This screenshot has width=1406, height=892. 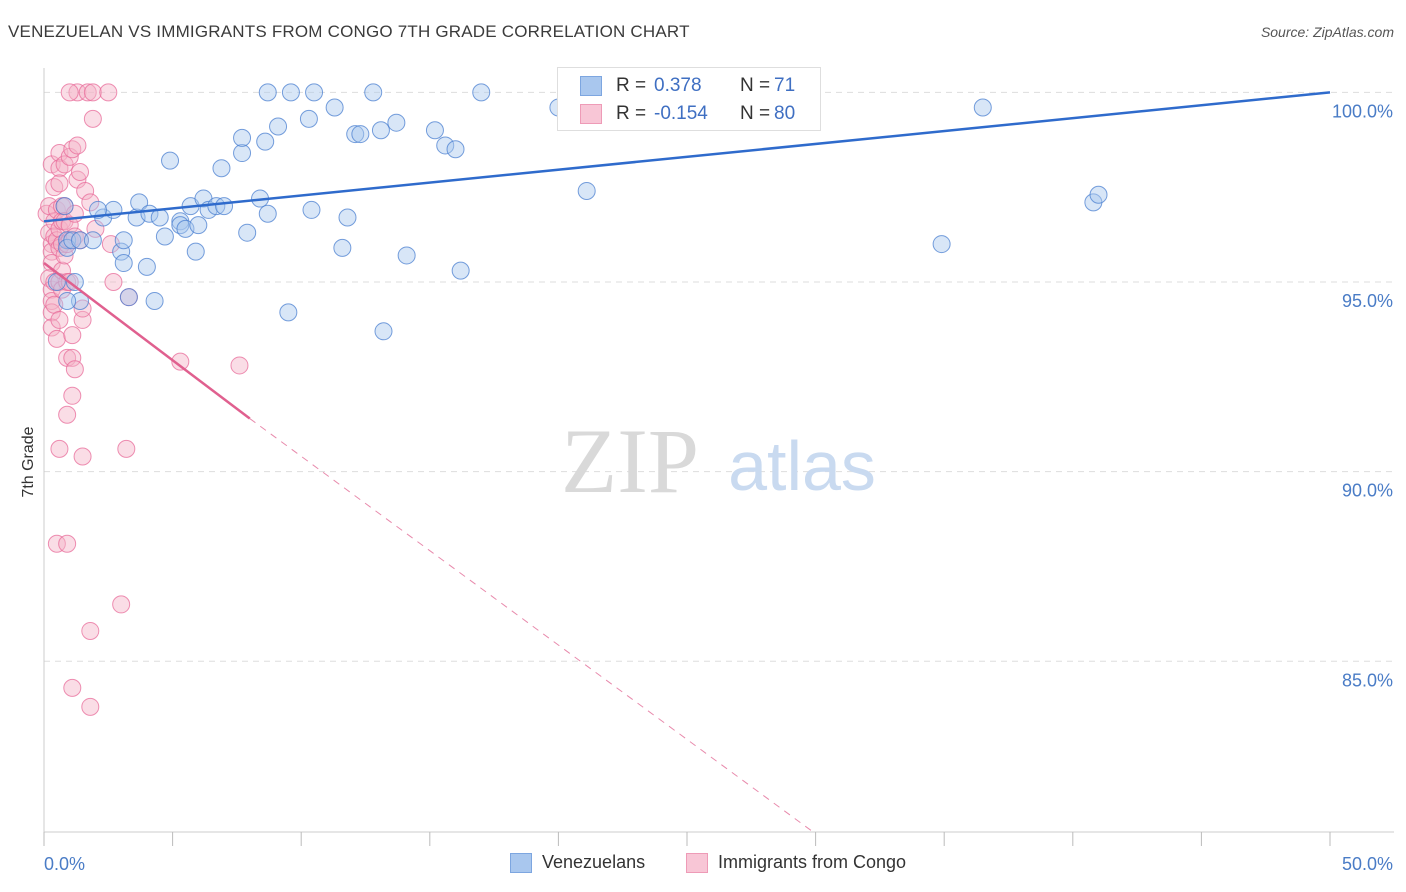 I want to click on stats-legend: R = 0.378 N = 71 R = -0.154 N = 80, so click(x=689, y=99).